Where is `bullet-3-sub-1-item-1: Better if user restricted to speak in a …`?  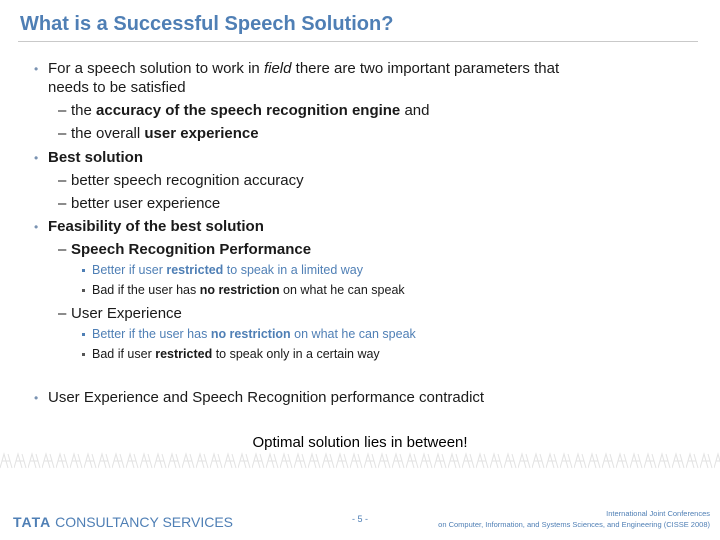
bullet-3-sub-1-item-1: Better if user restricted to speak in a … is located at coordinates (227, 270).